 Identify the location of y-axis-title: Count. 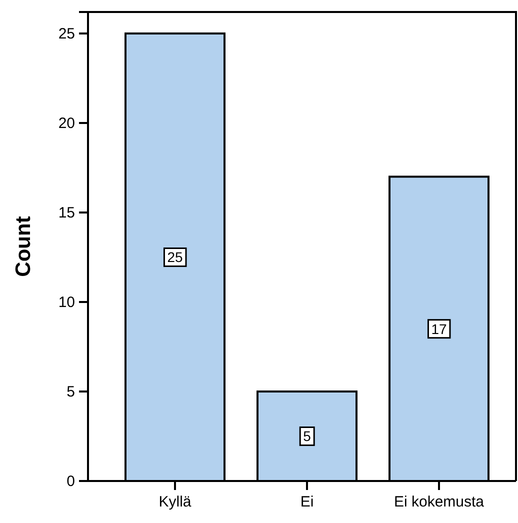
(23, 246).